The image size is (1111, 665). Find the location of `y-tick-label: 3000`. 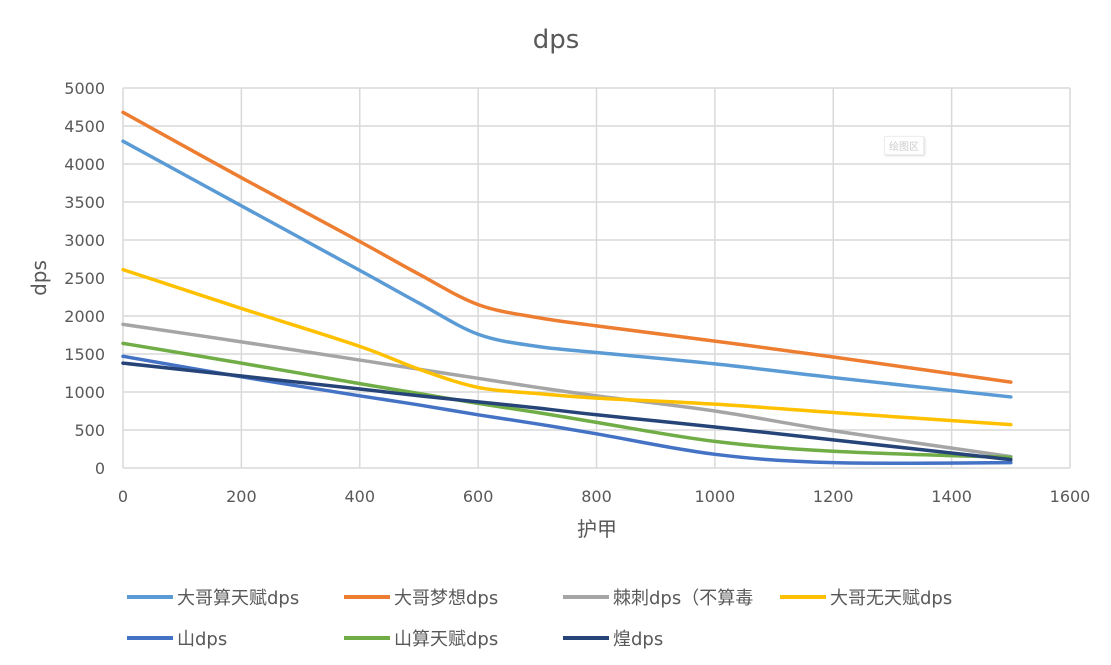

y-tick-label: 3000 is located at coordinates (84, 240).